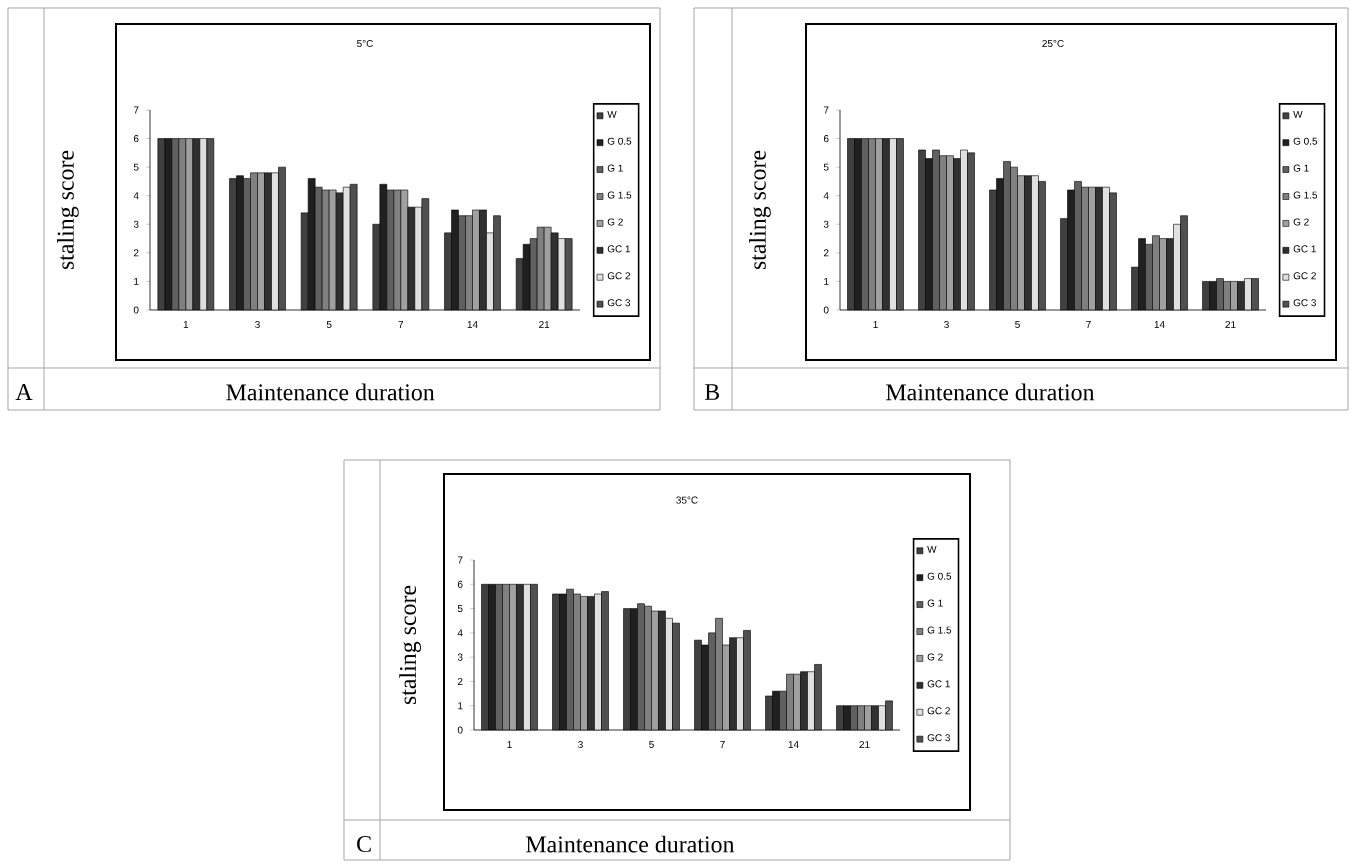 The height and width of the screenshot is (868, 1356). Describe the element at coordinates (24, 392) in the screenshot. I see `text: A` at that location.